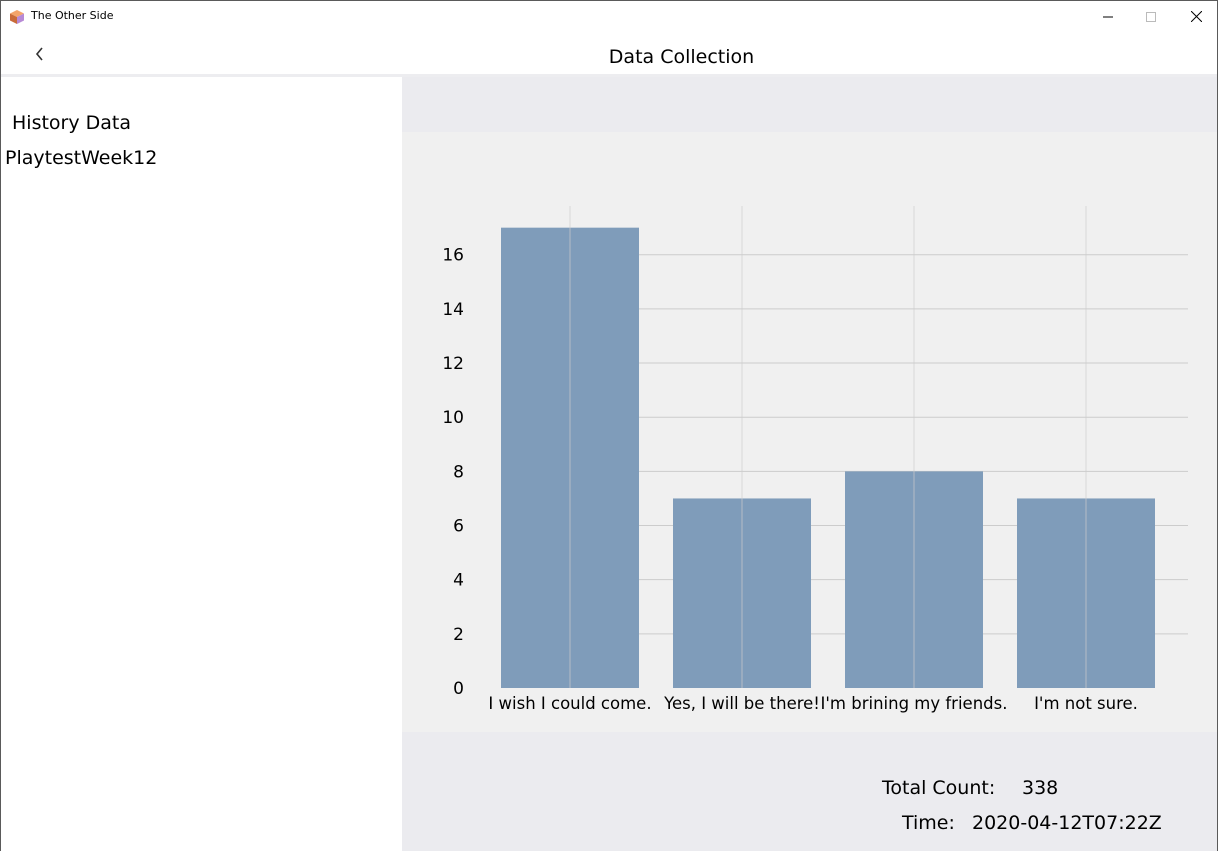  Describe the element at coordinates (458, 527) in the screenshot. I see `y-tick-label-6: 6` at that location.